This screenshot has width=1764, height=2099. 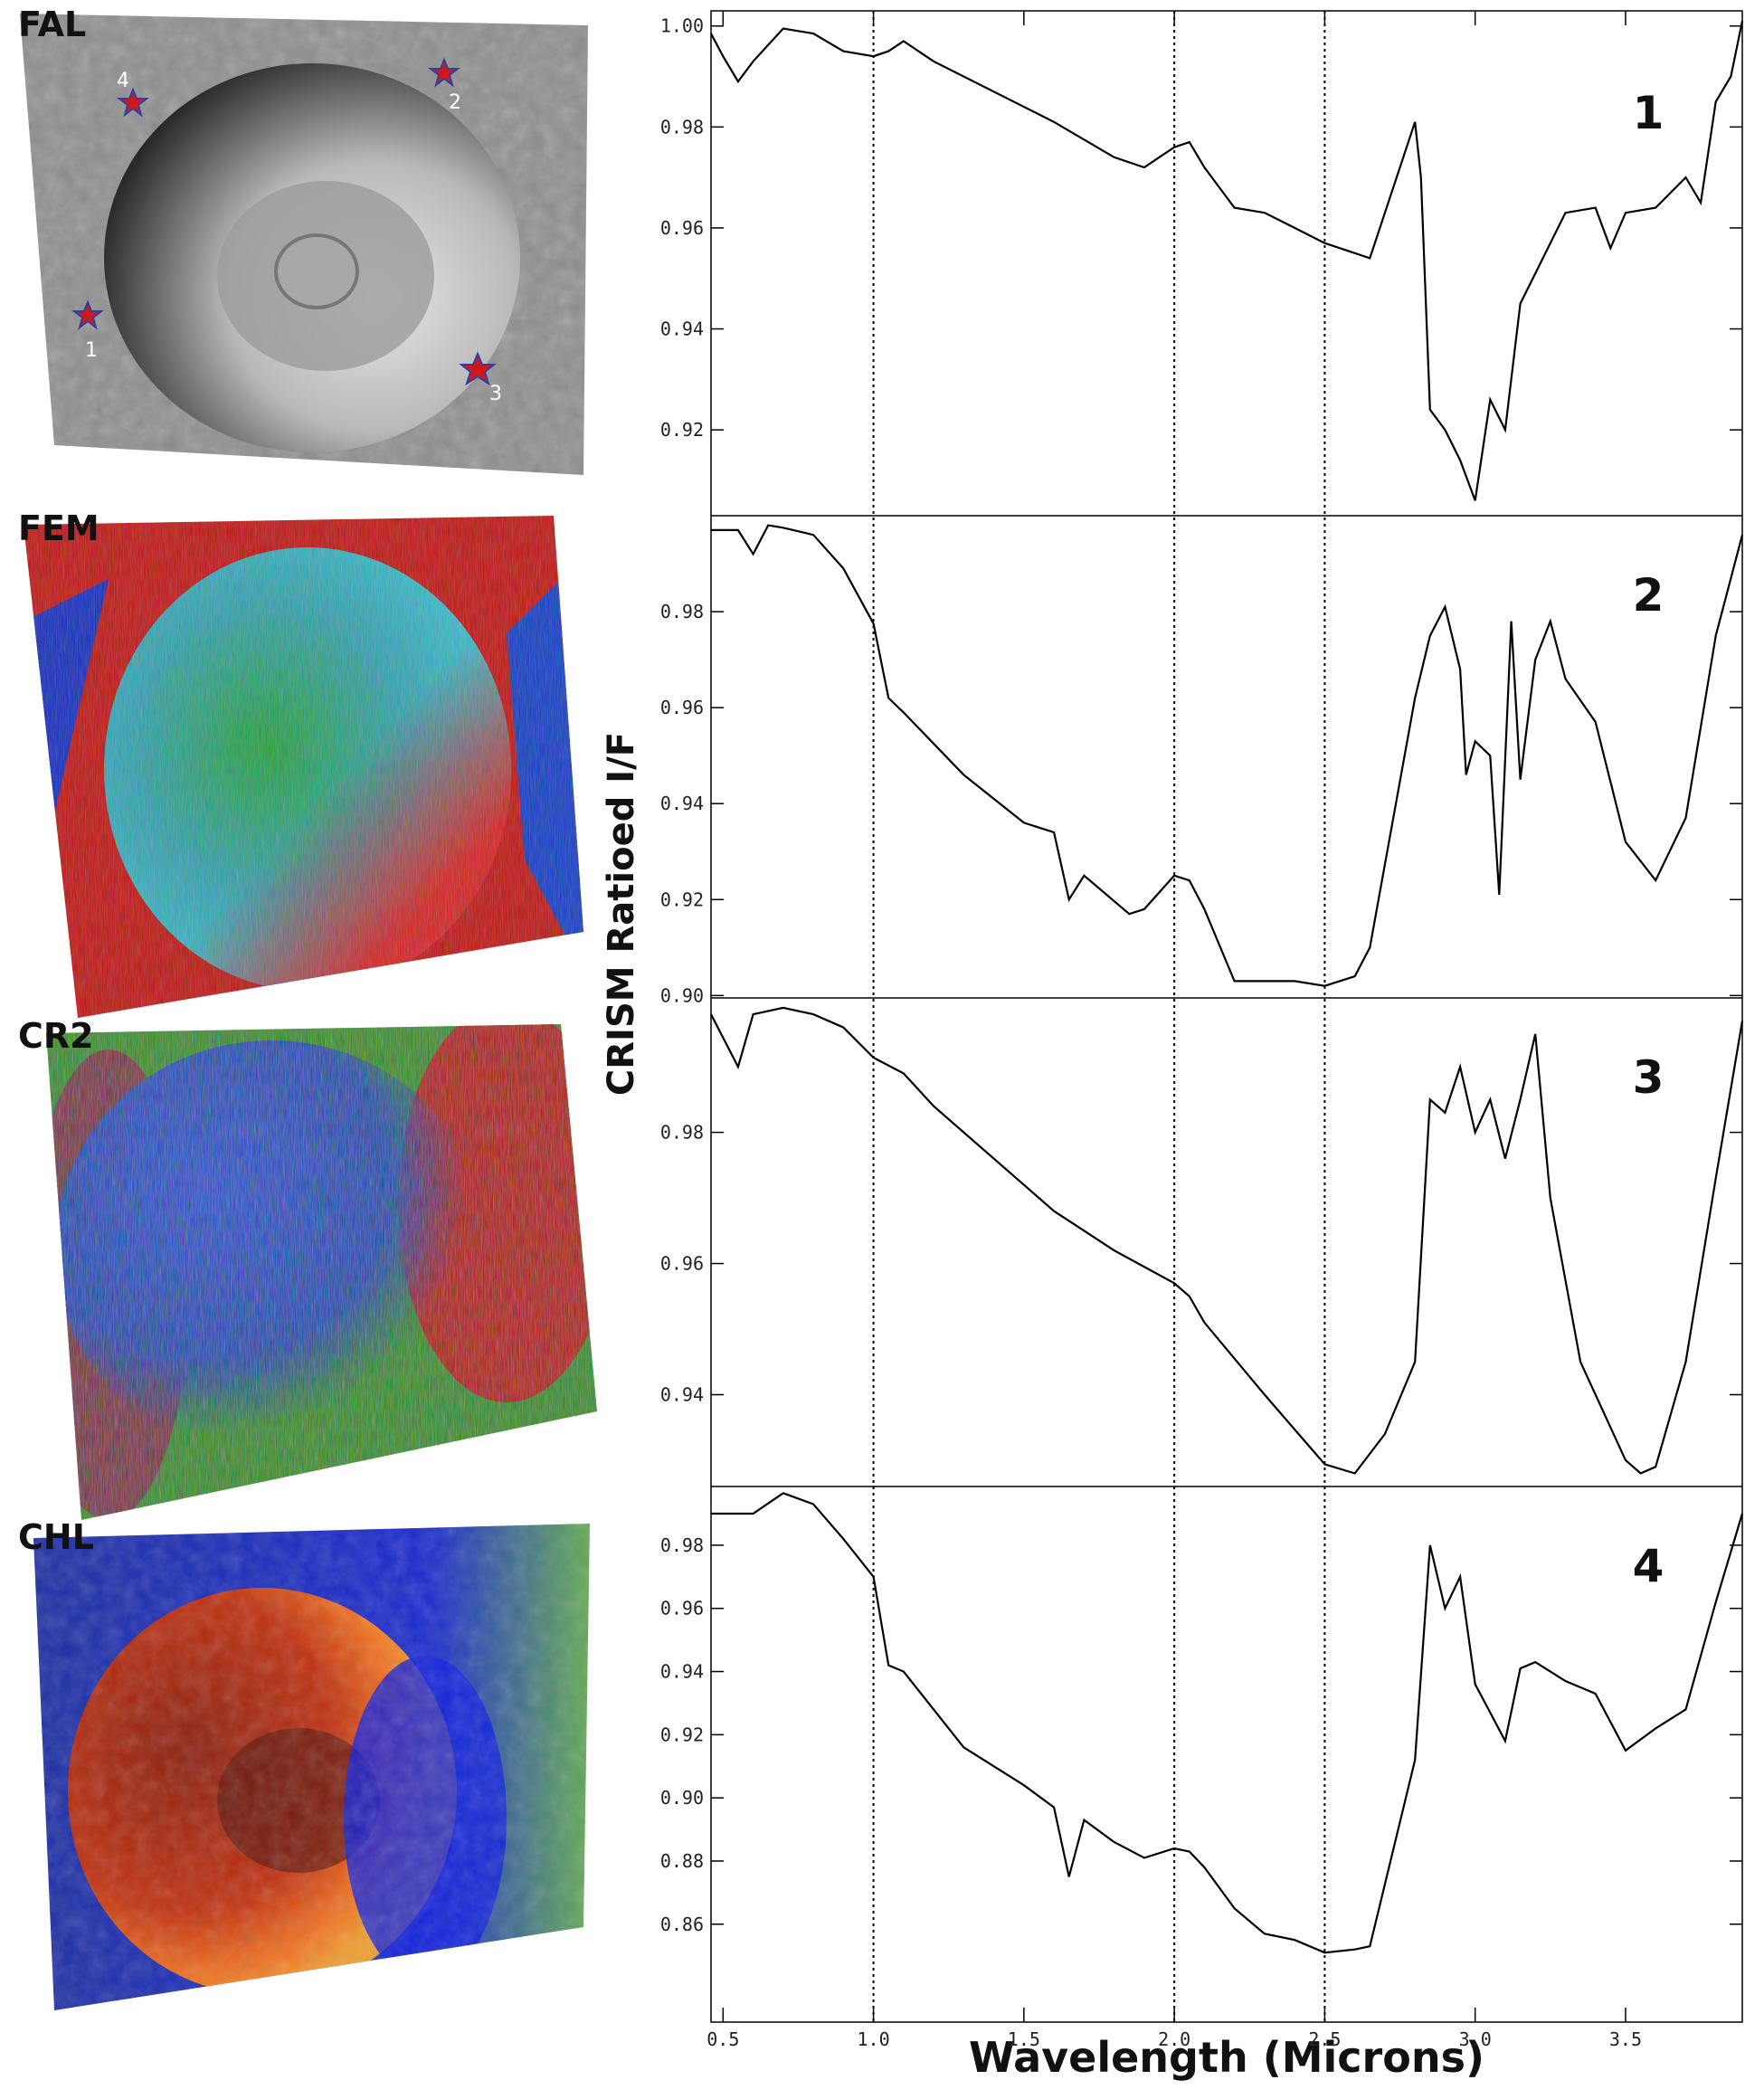 What do you see at coordinates (91, 350) in the screenshot?
I see `marker-label: 1` at bounding box center [91, 350].